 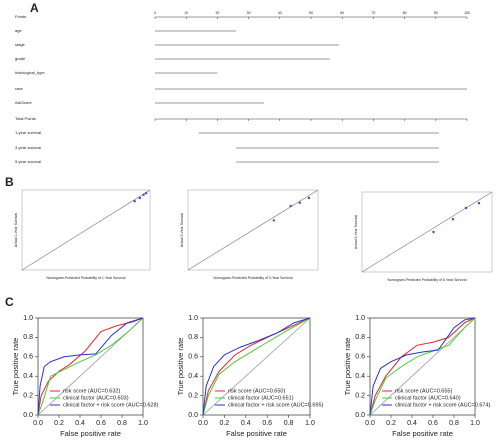 I want to click on panel-label: A, so click(x=34, y=8).